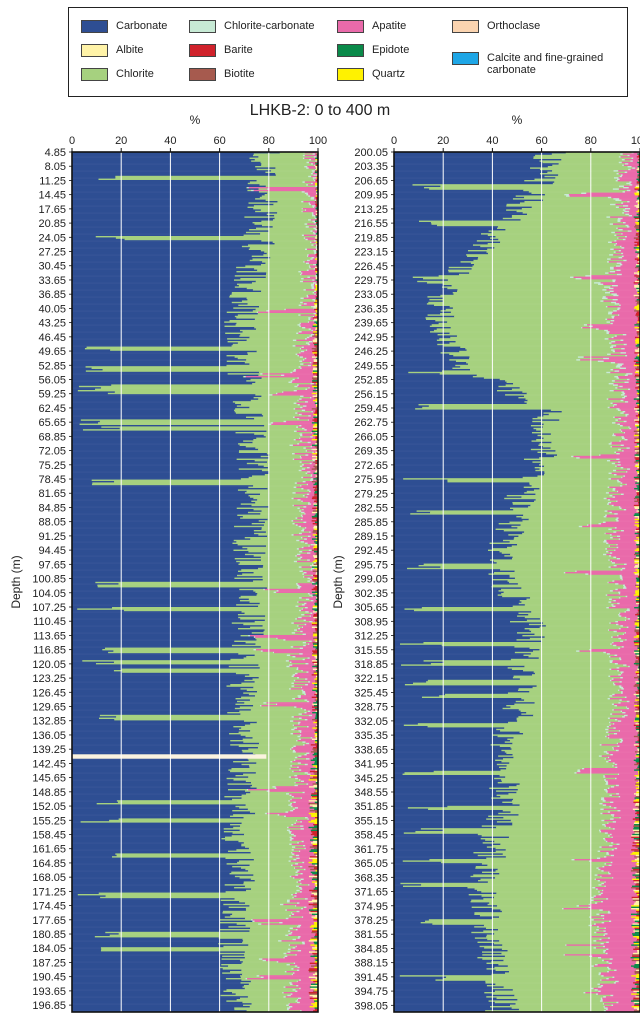 Image resolution: width=640 pixels, height=1016 pixels. Describe the element at coordinates (49, 750) in the screenshot. I see `y-tick-label: 139.25` at that location.